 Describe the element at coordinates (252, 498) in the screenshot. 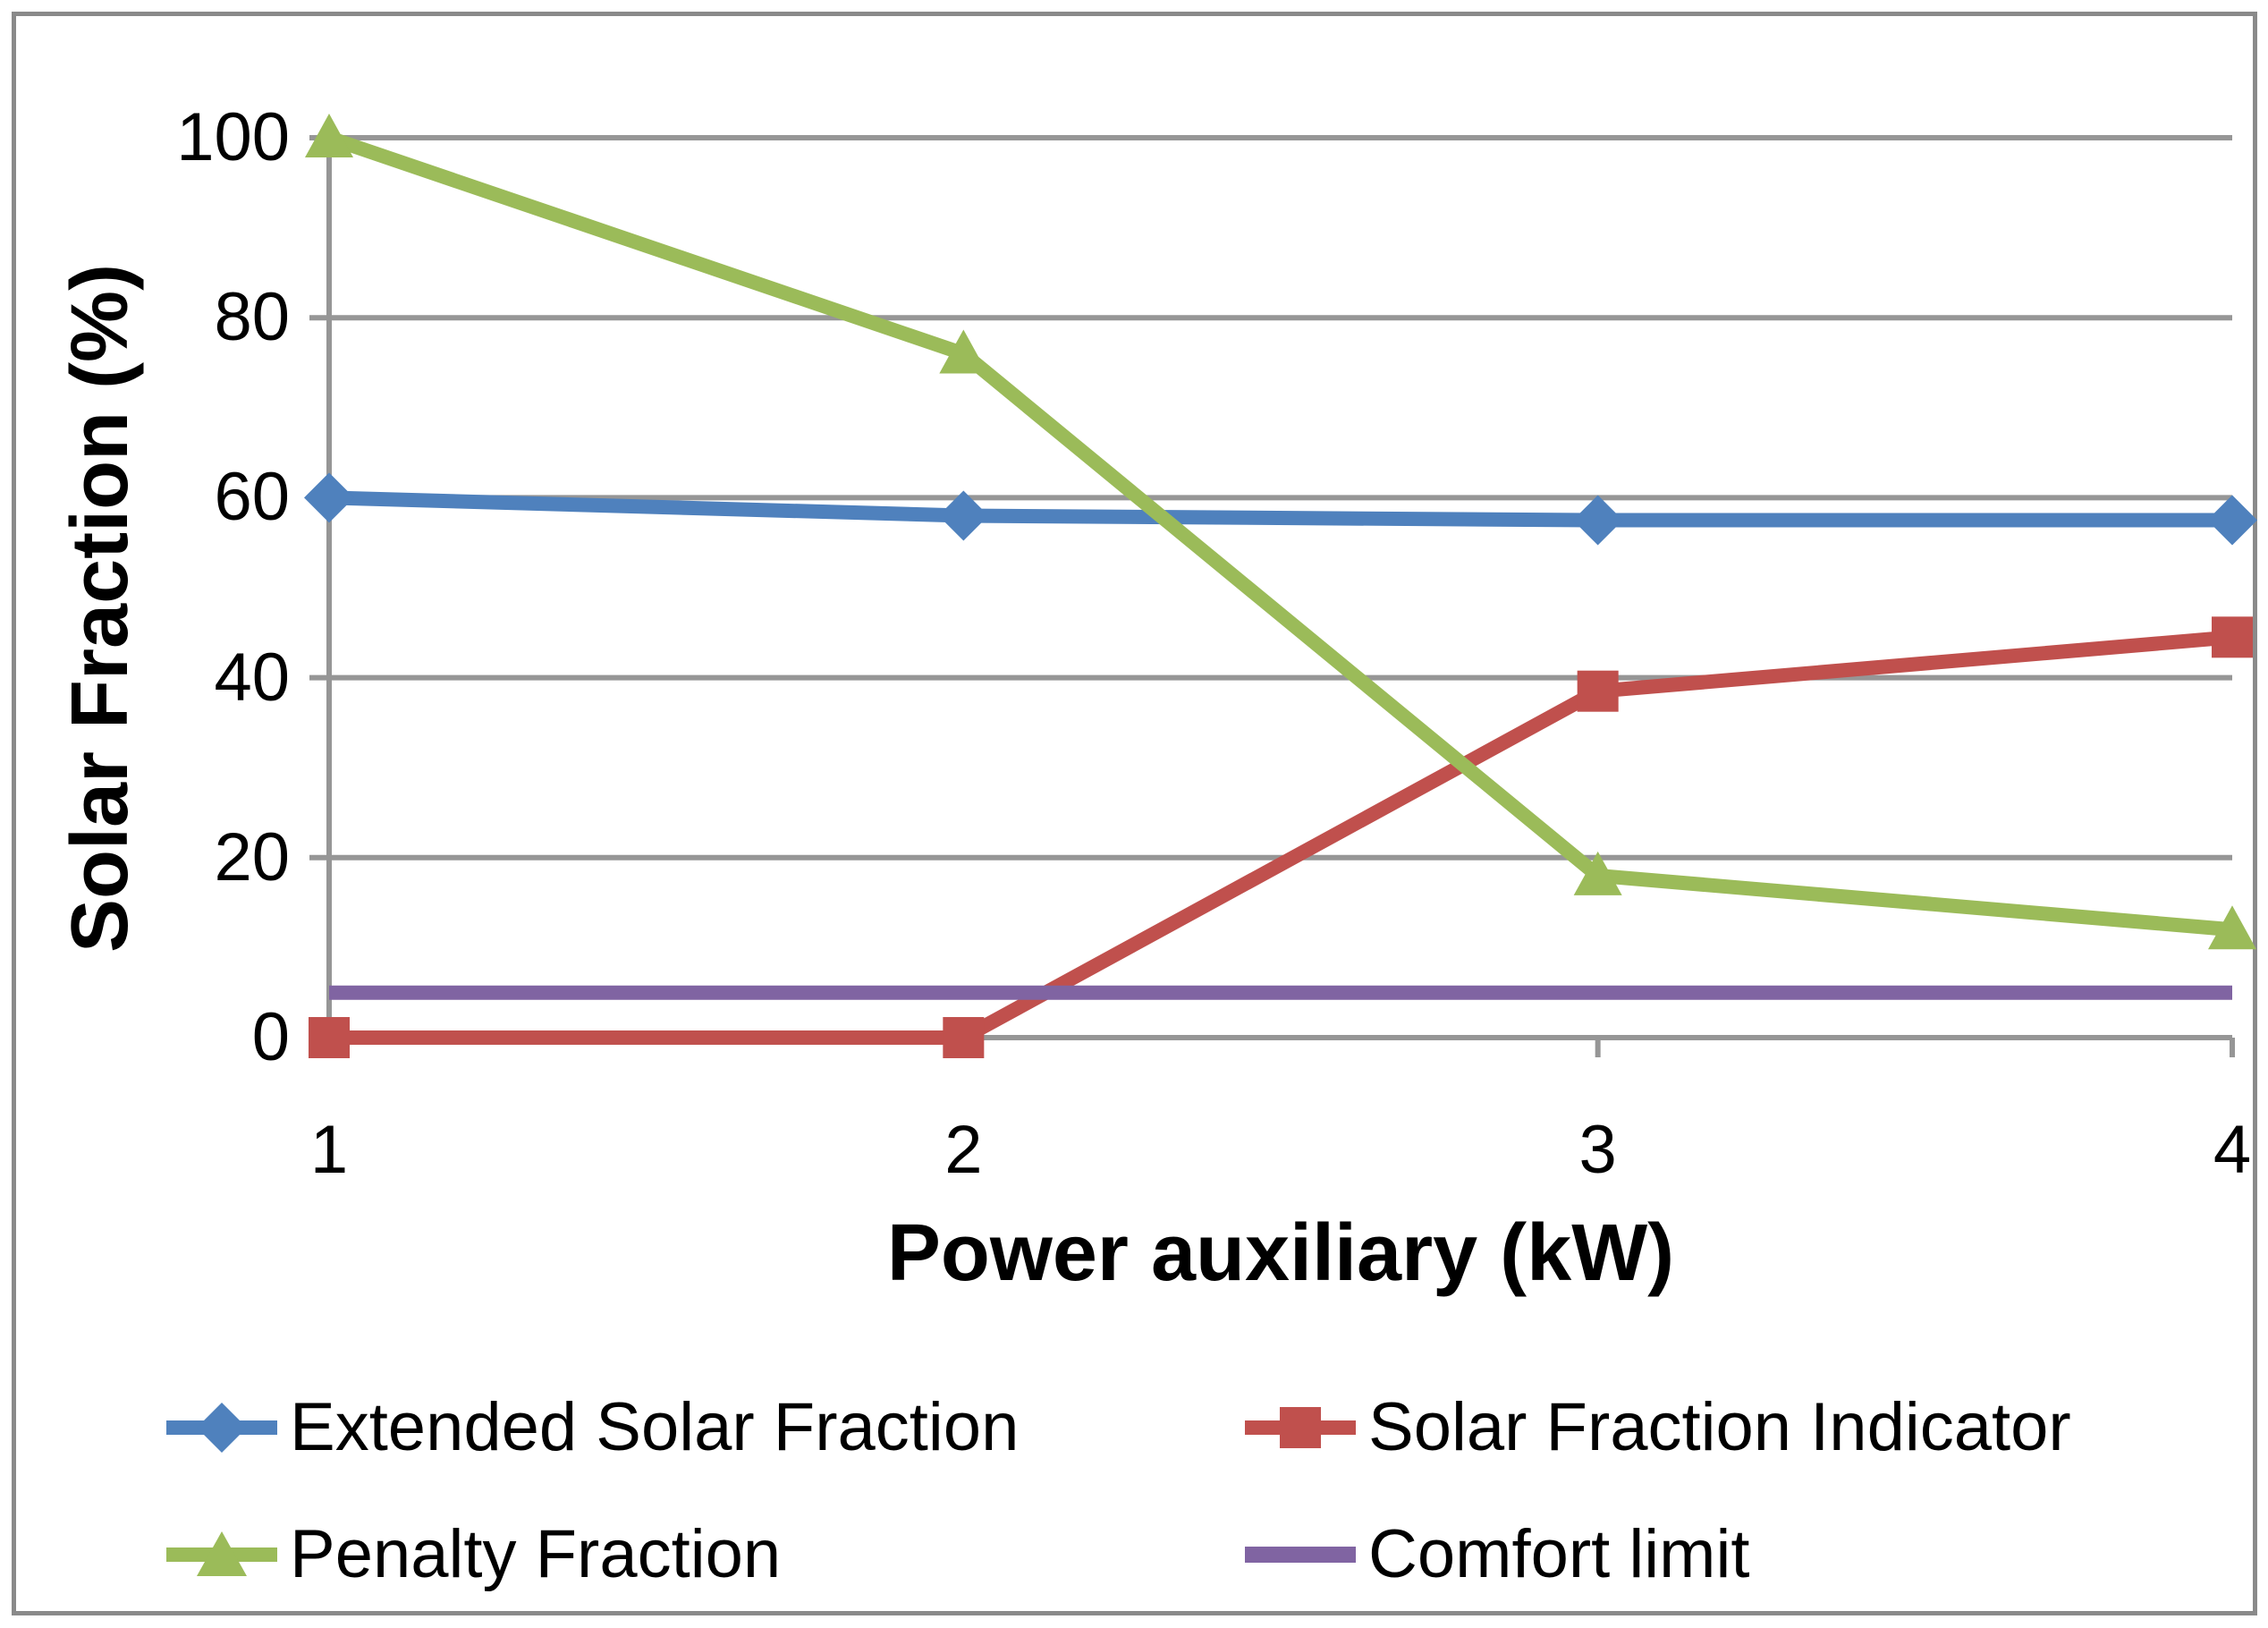

I see `y-tick-label-60: 60` at that location.